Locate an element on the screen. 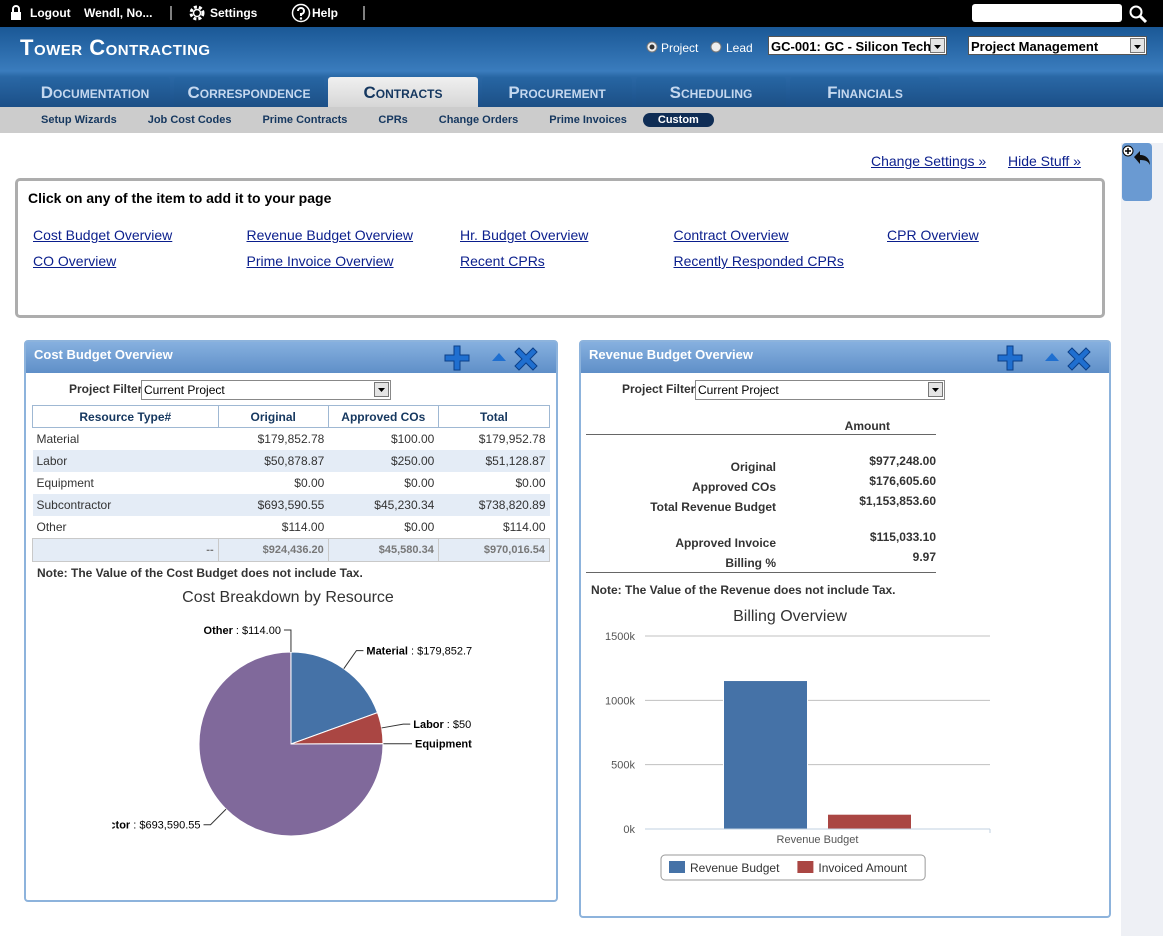 The width and height of the screenshot is (1163, 936). pie-label: Other: $114.00 is located at coordinates (242, 631).